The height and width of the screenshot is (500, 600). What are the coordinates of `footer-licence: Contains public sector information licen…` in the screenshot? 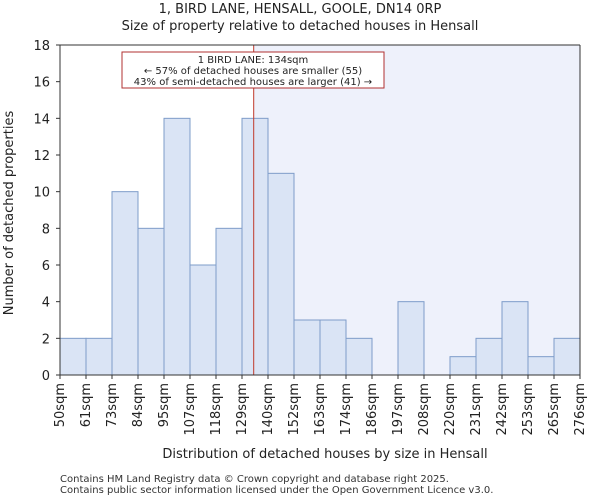 It's located at (277, 490).